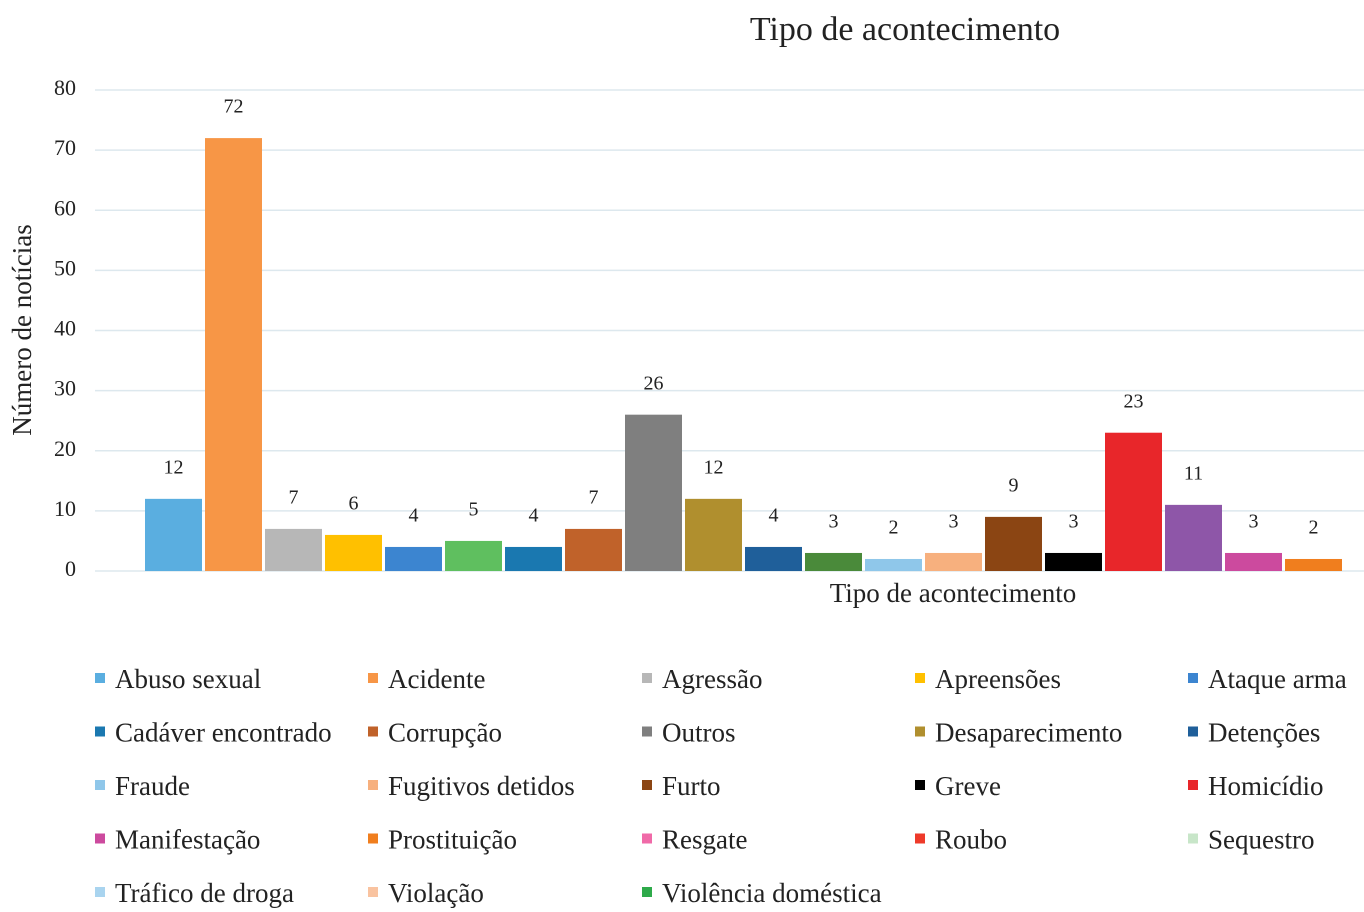  What do you see at coordinates (436, 893) in the screenshot?
I see `legend-label: Violação` at bounding box center [436, 893].